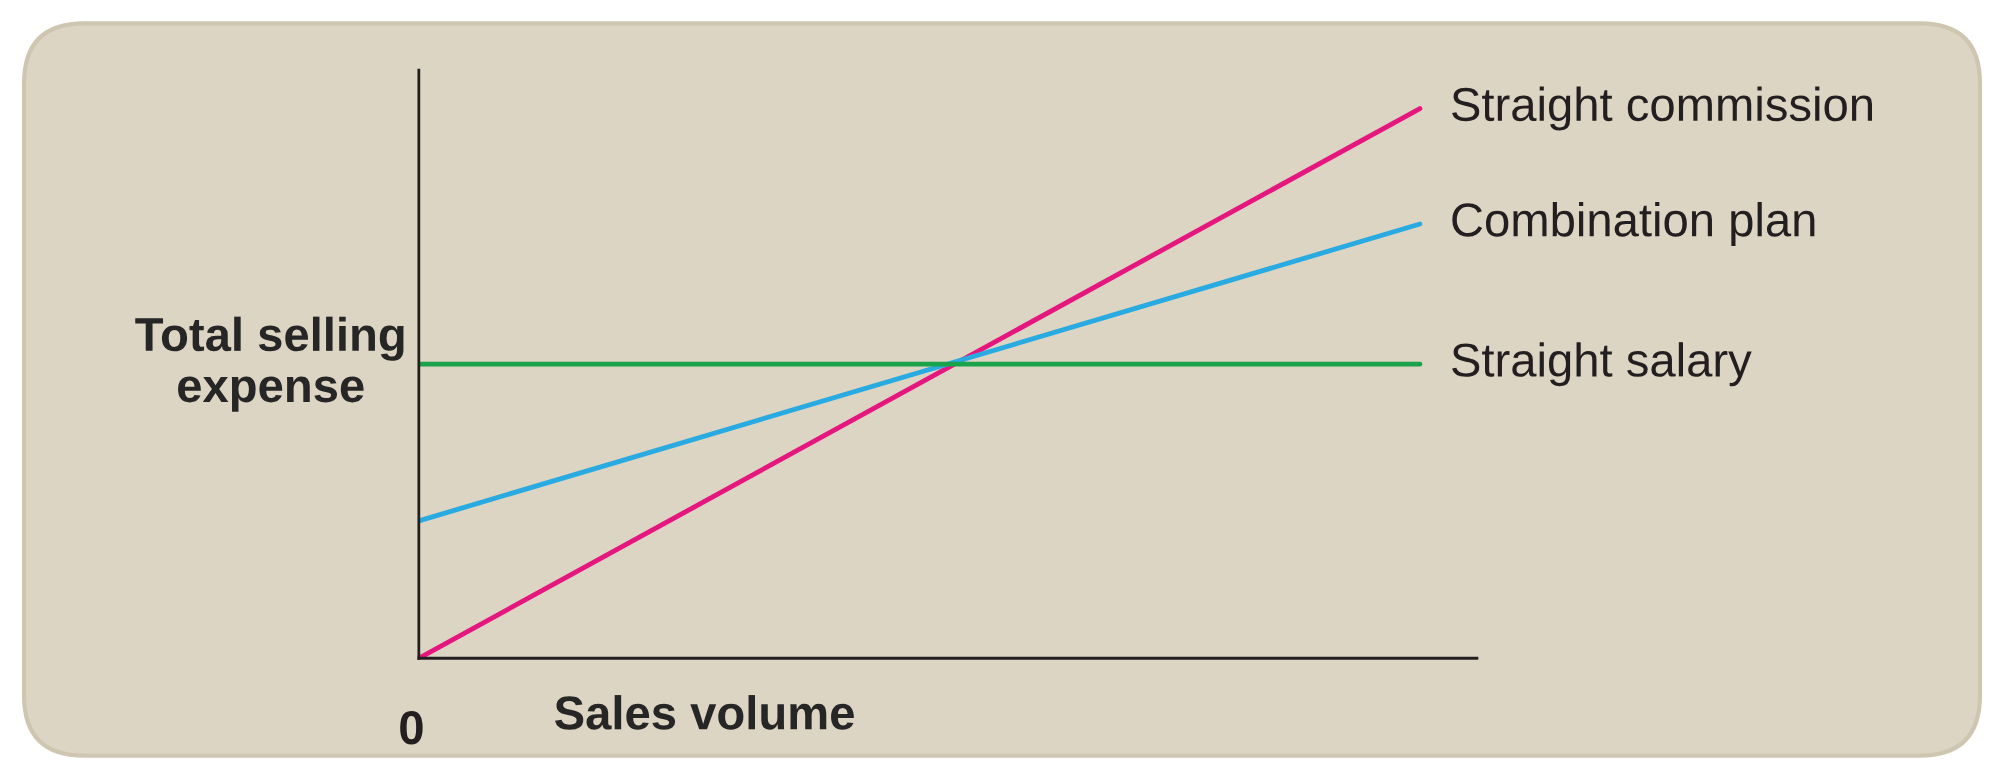 The image size is (2004, 779). Describe the element at coordinates (704, 712) in the screenshot. I see `x-axis-title: Sales volume` at that location.